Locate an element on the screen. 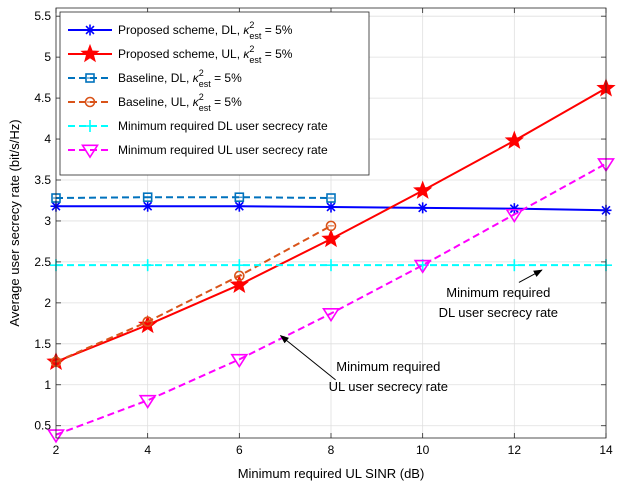 The image size is (623, 486). legend-entry: Baseline, UL, κ2 est = 5% is located at coordinates (155, 102).